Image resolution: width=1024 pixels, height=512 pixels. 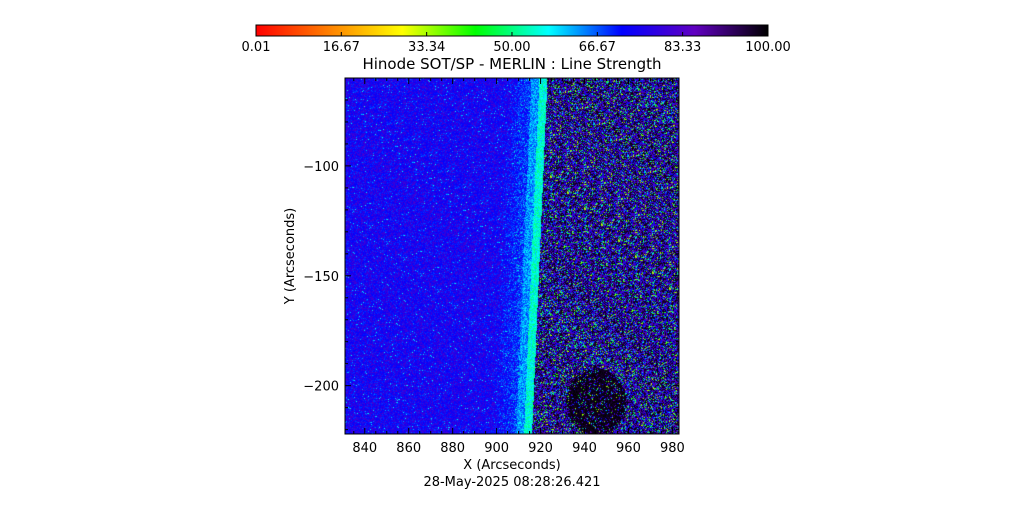 I want to click on colorbar: 0.01 16.67 33.34 50.00 66.67 83.33 100.00, so click(x=516, y=39).